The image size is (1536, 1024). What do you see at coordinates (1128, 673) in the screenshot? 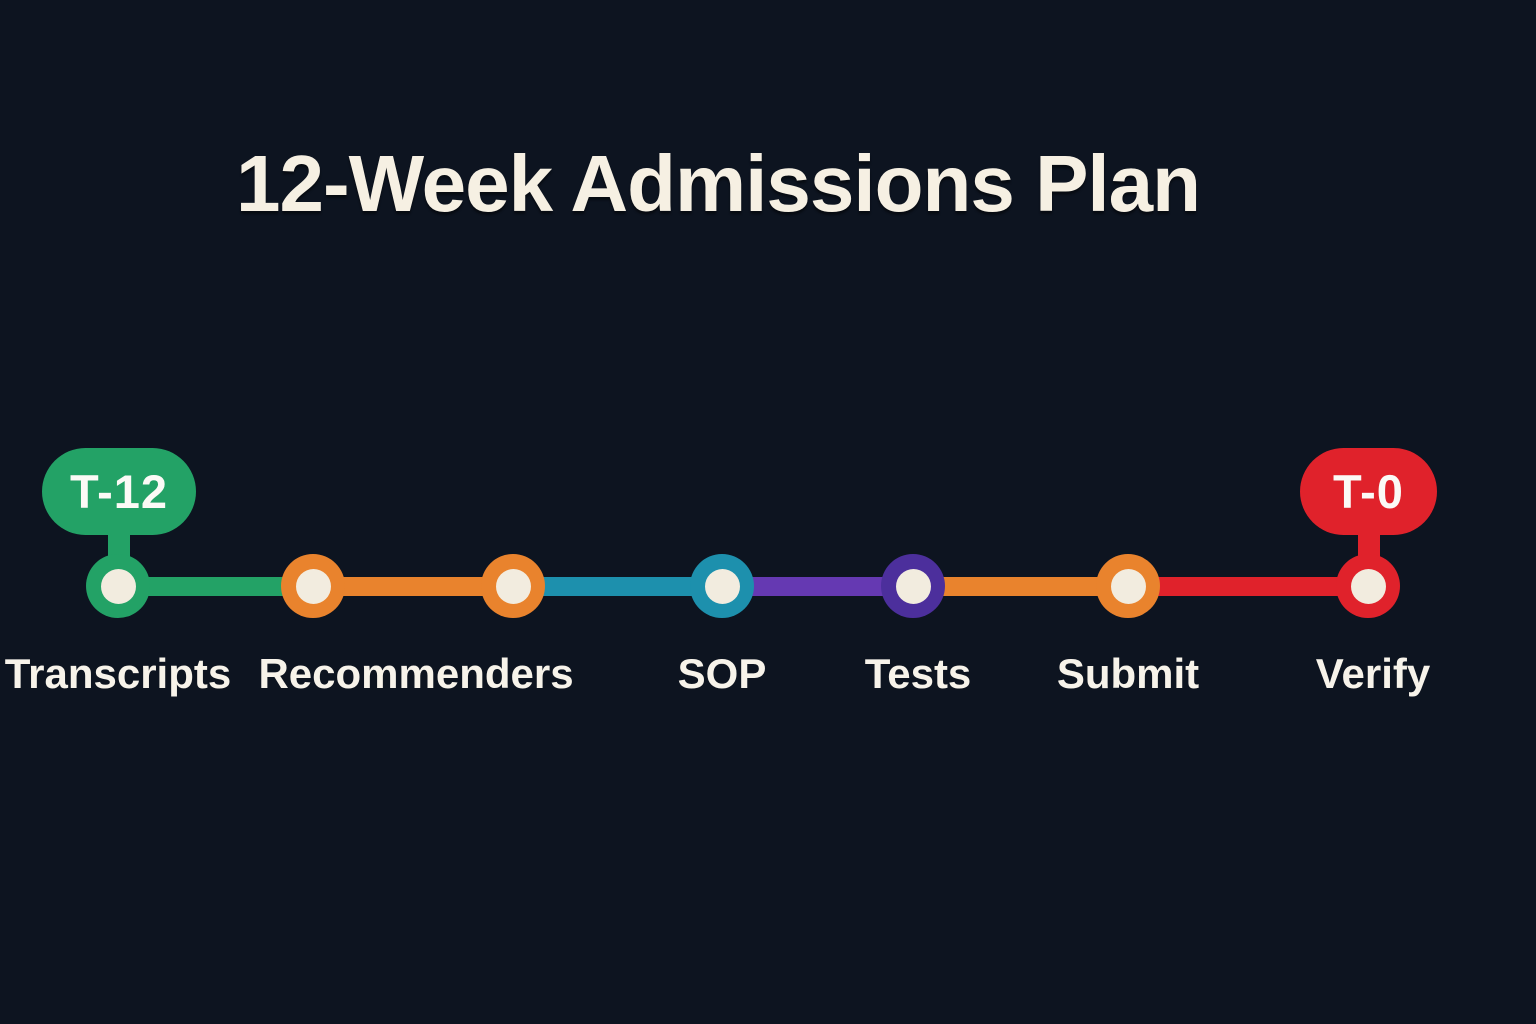
I see `label-submit: Submit` at bounding box center [1128, 673].